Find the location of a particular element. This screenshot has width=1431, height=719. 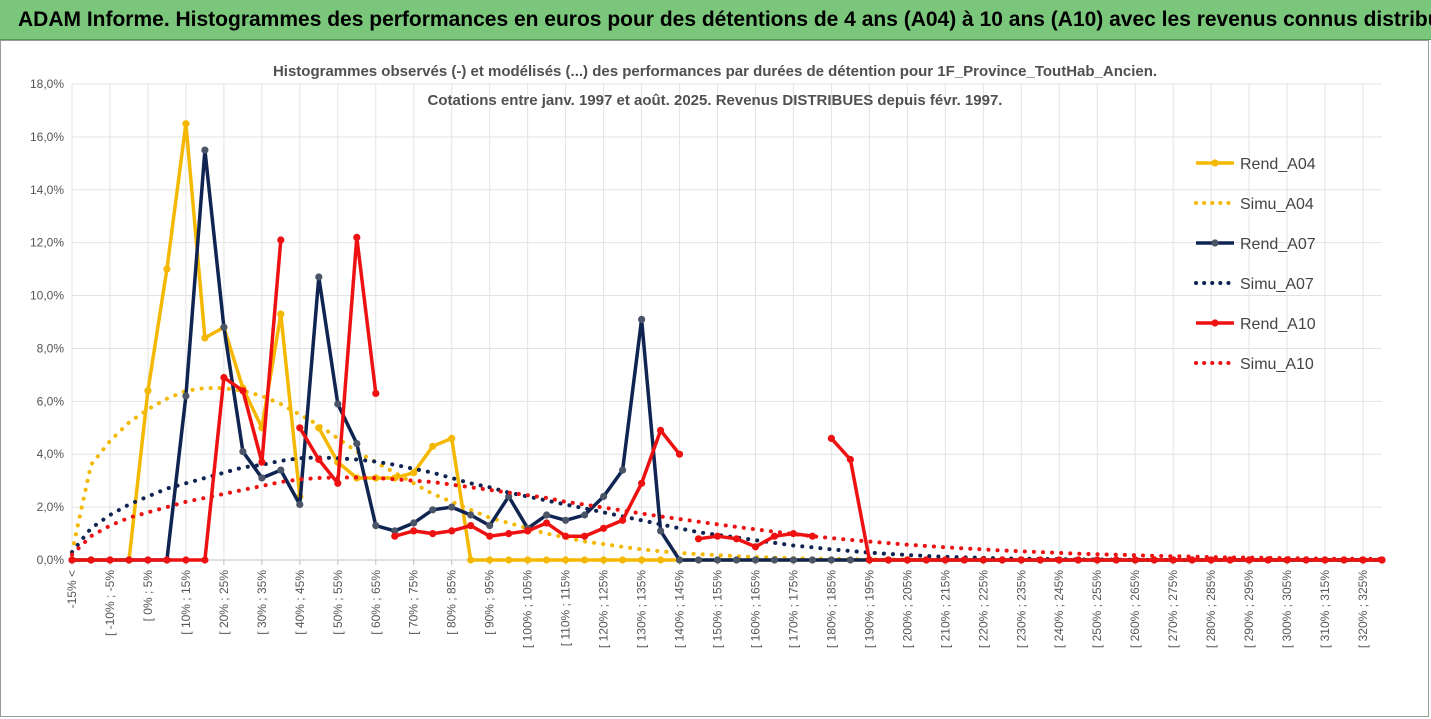

series-Simu_A10 is located at coordinates (727, 518).